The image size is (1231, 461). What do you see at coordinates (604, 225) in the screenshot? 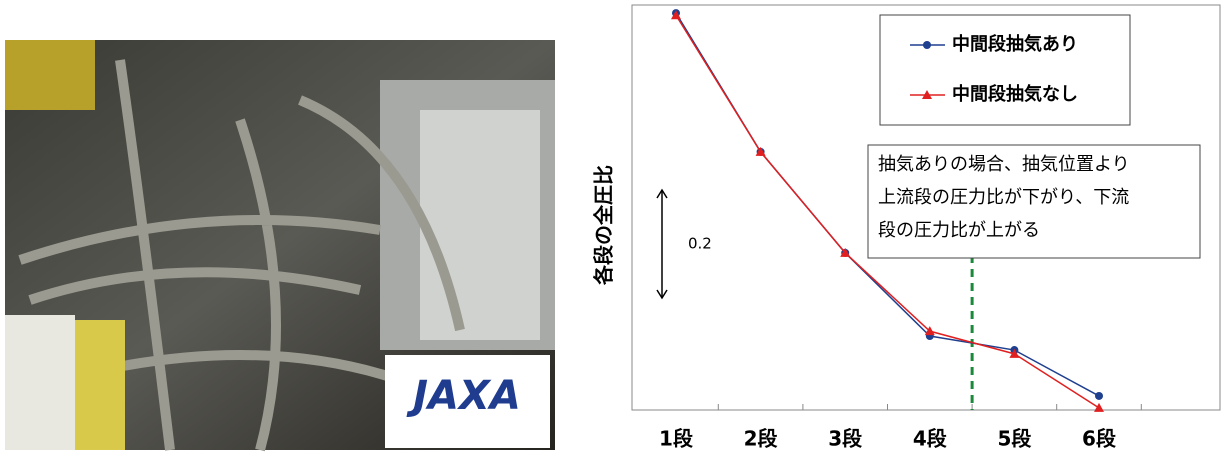
I see `y-axis-label: 各段の全圧比` at bounding box center [604, 225].